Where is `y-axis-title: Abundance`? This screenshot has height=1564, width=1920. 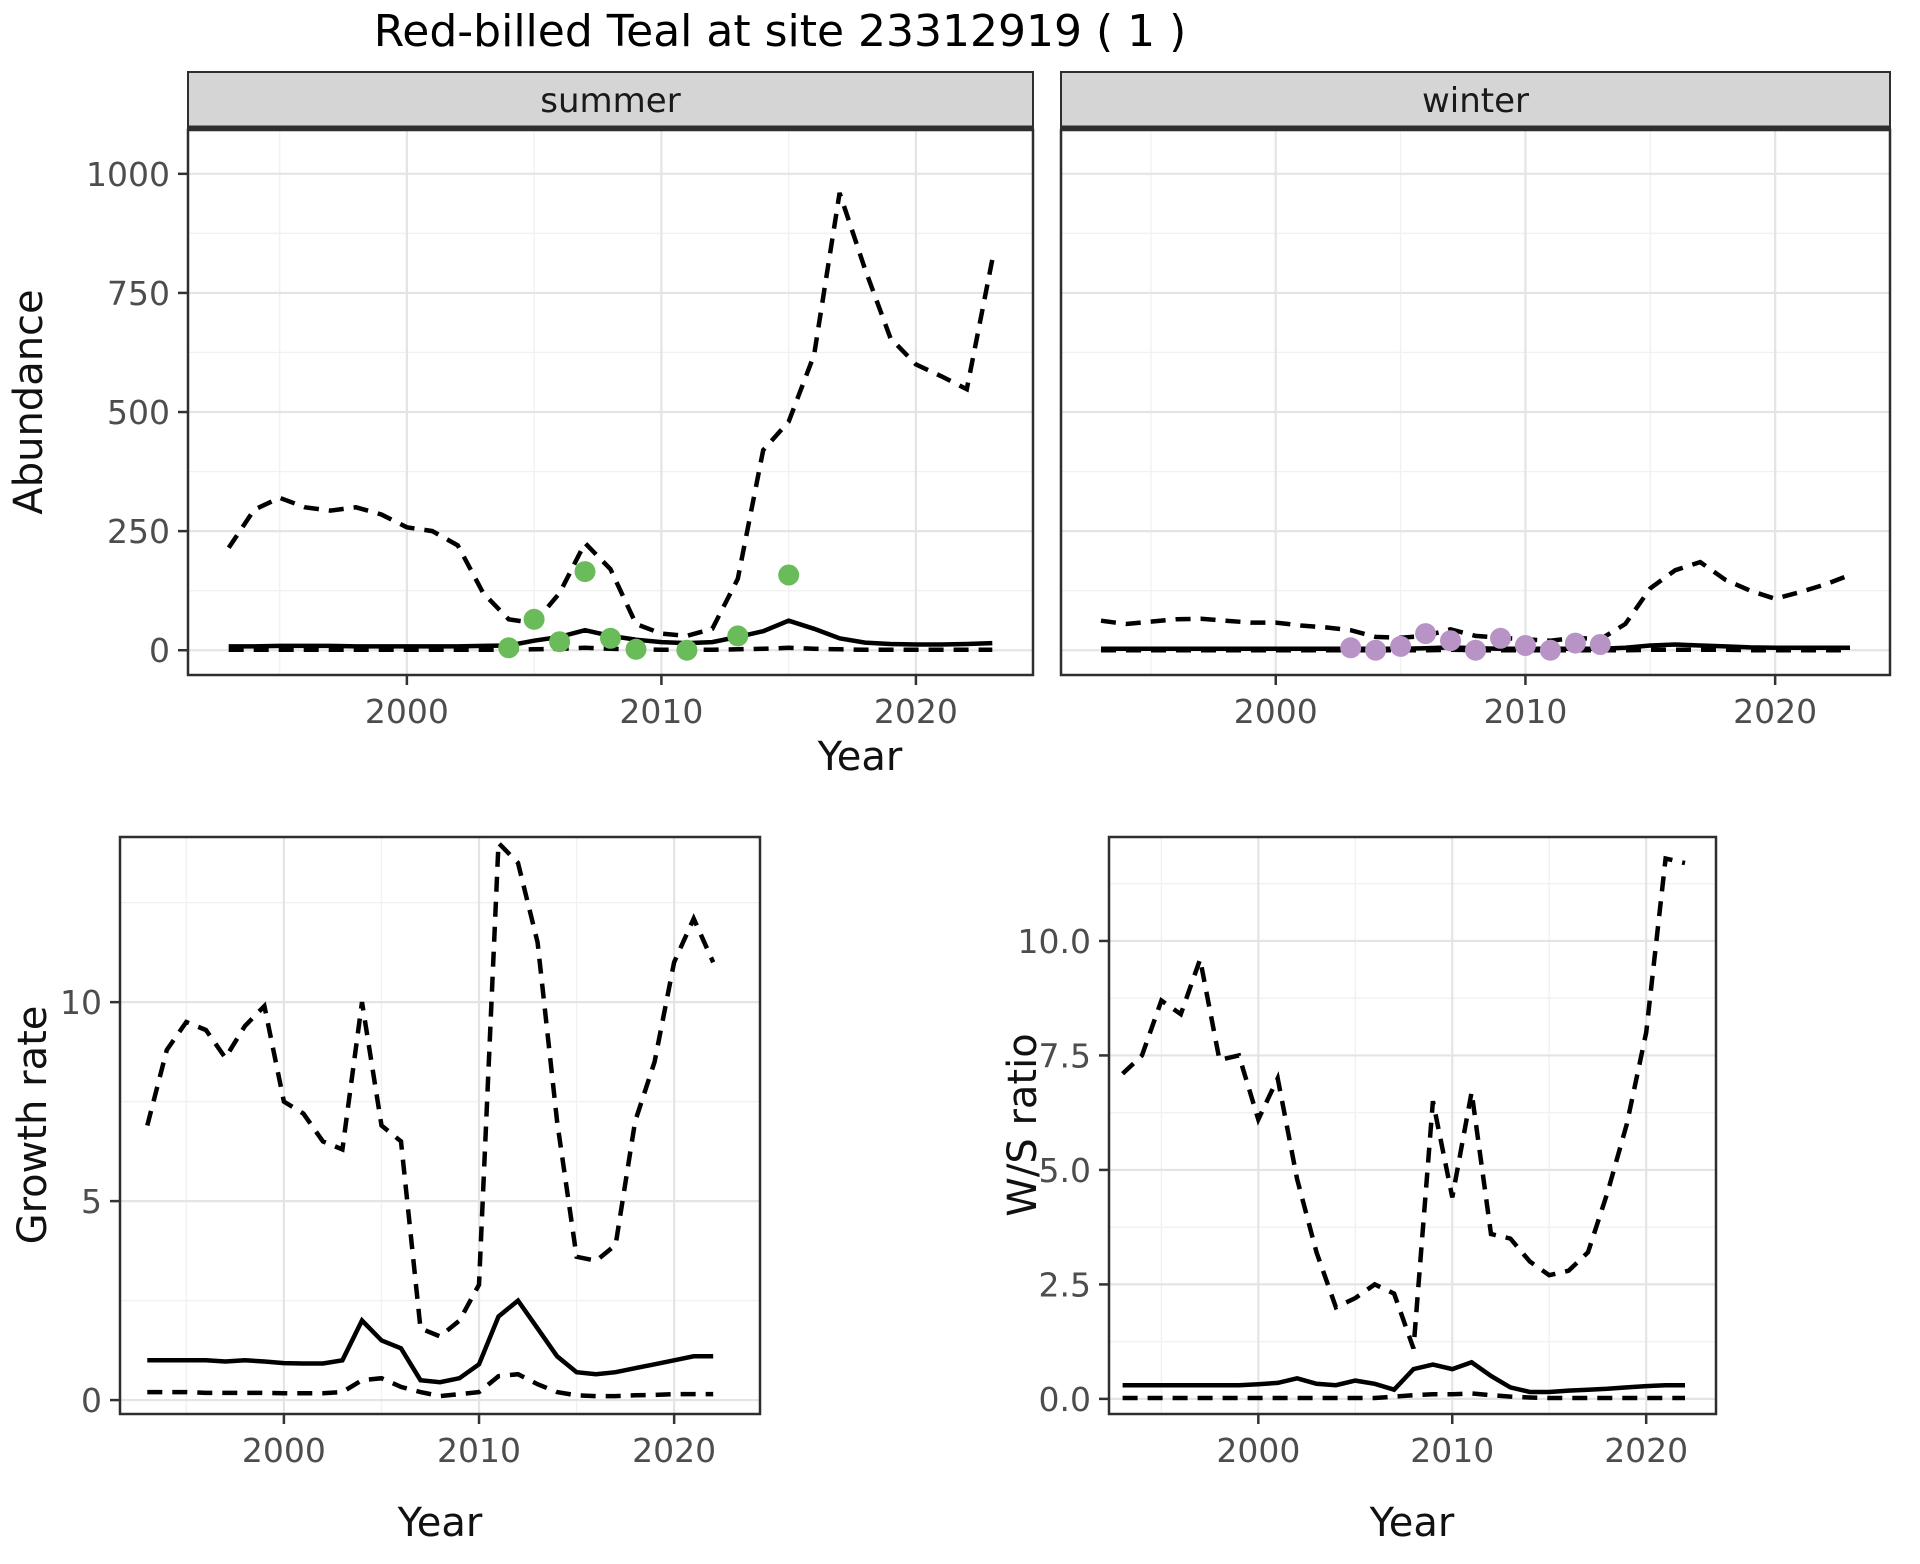 y-axis-title: Abundance is located at coordinates (29, 401).